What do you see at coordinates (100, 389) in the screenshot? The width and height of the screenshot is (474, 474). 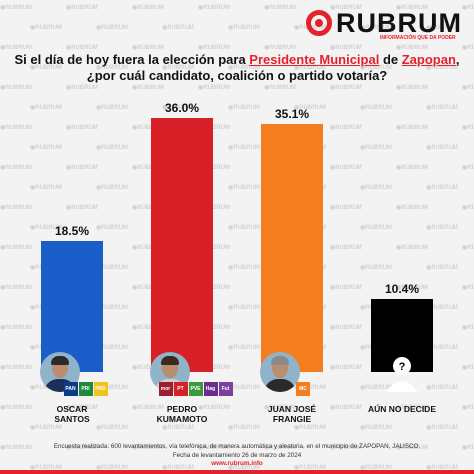 I see `party-logo-icon: PRD` at bounding box center [100, 389].